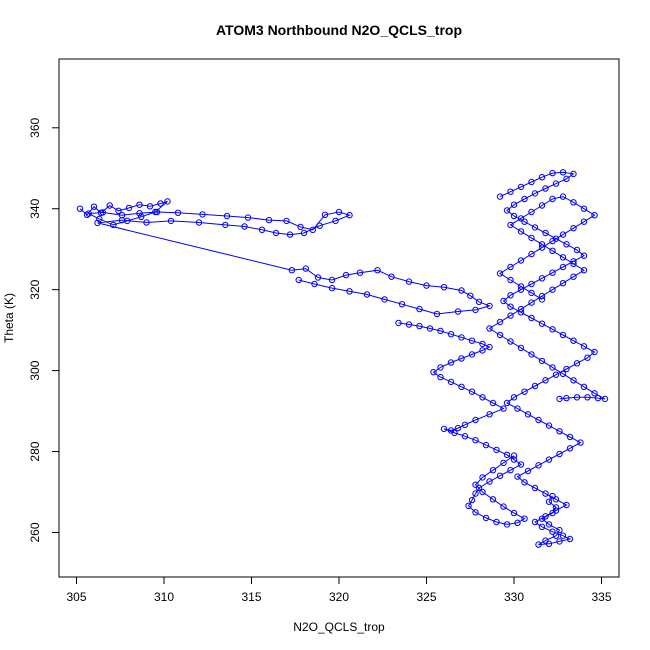 Image resolution: width=650 pixels, height=650 pixels. What do you see at coordinates (339, 597) in the screenshot?
I see `x-tick-label: 320` at bounding box center [339, 597].